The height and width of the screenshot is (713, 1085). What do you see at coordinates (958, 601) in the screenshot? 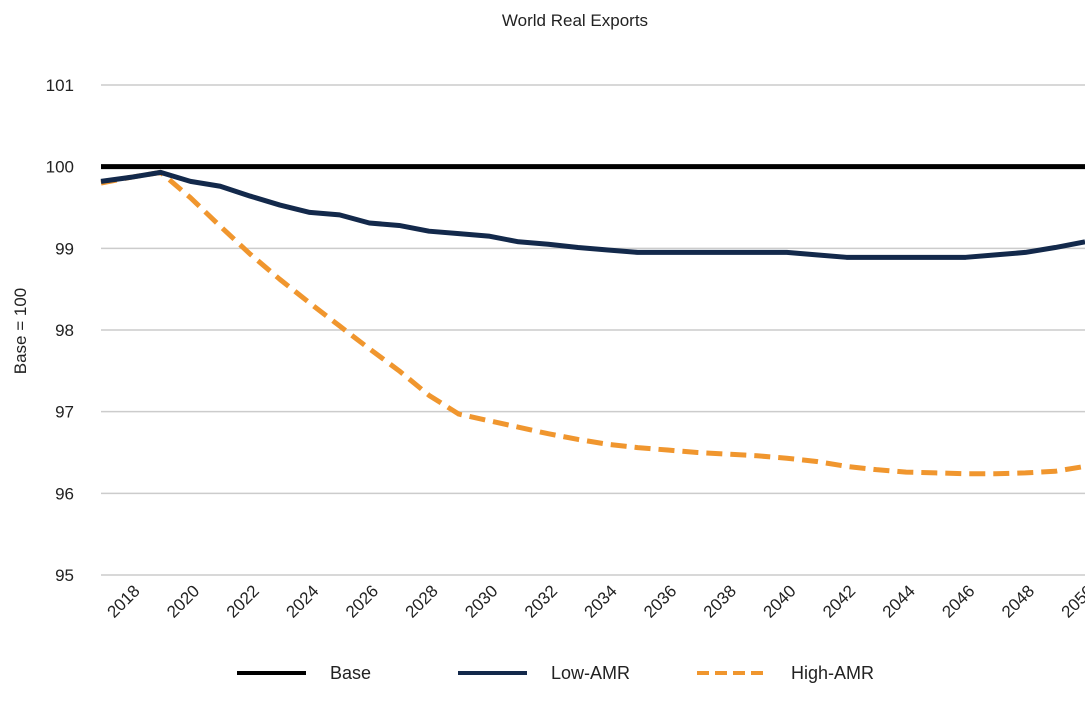
I see `x-tick-label-2046: 2046` at bounding box center [958, 601].